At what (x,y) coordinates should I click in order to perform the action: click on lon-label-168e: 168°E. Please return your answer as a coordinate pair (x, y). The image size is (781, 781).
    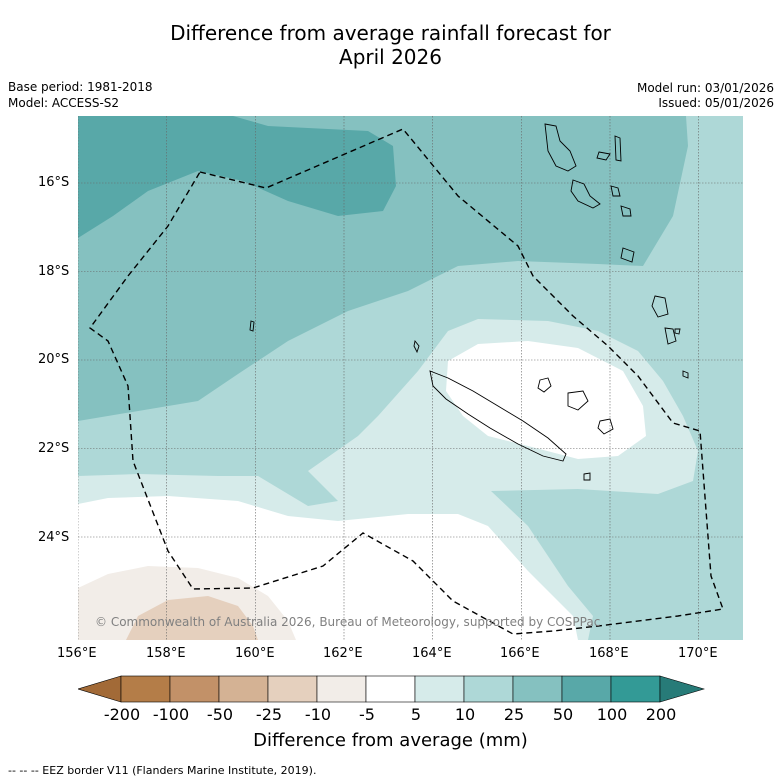
    Looking at the image, I should click on (609, 653).